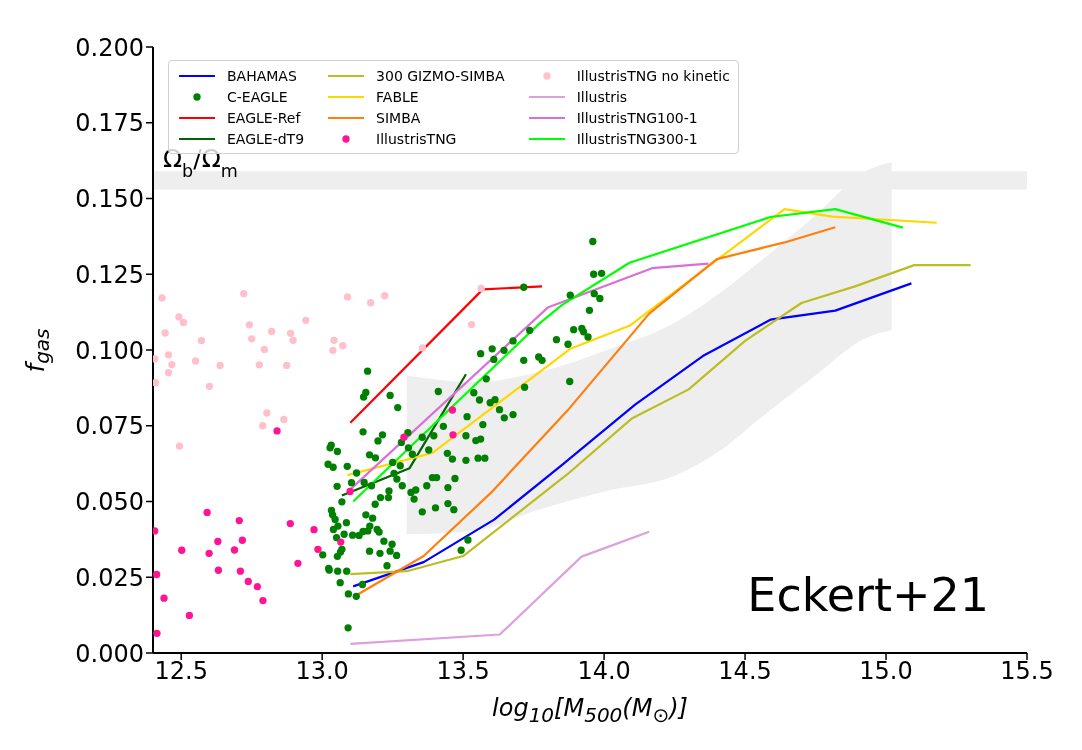  What do you see at coordinates (264, 117) in the screenshot?
I see `legend-label: EAGLE-Ref` at bounding box center [264, 117].